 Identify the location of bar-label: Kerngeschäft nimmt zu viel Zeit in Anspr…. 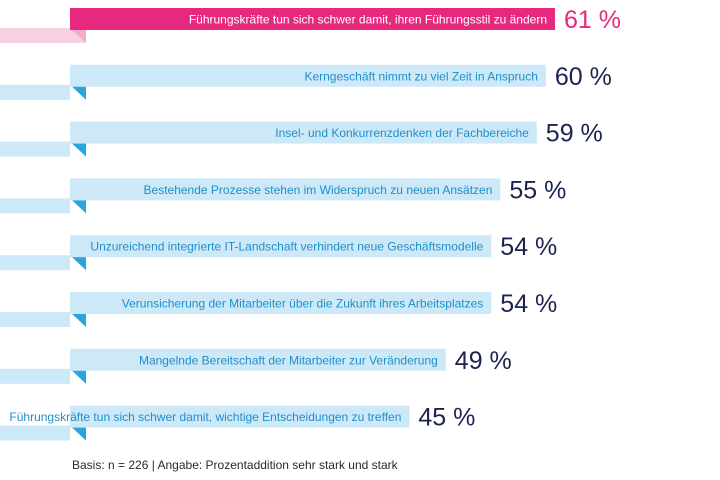
(420, 76).